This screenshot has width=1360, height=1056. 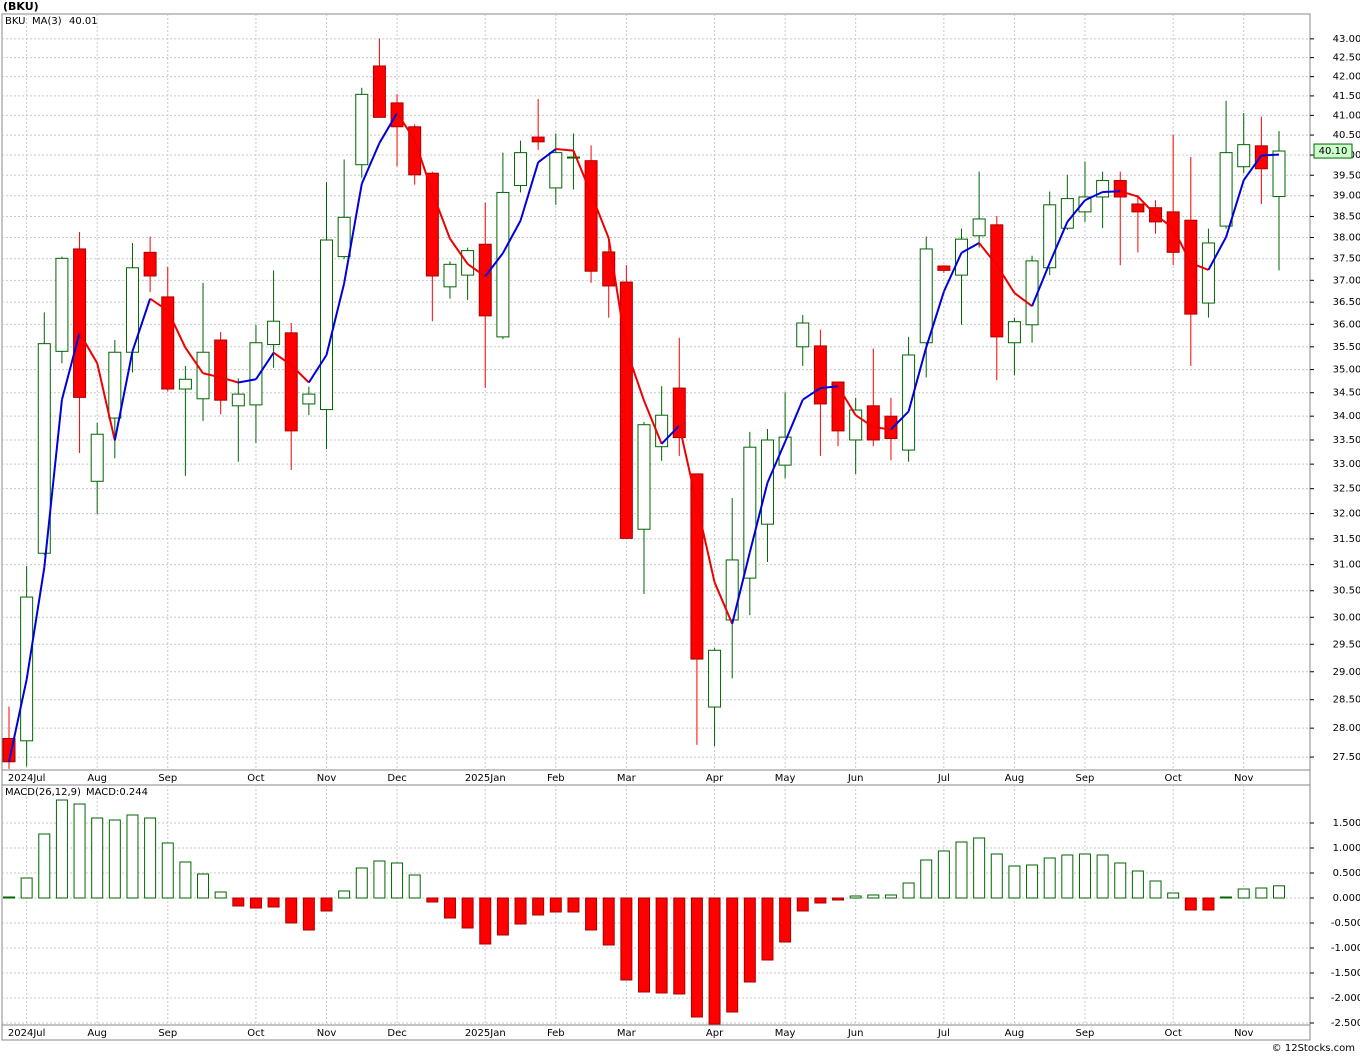 What do you see at coordinates (396, 1033) in the screenshot?
I see `x-tick-label: Dec` at bounding box center [396, 1033].